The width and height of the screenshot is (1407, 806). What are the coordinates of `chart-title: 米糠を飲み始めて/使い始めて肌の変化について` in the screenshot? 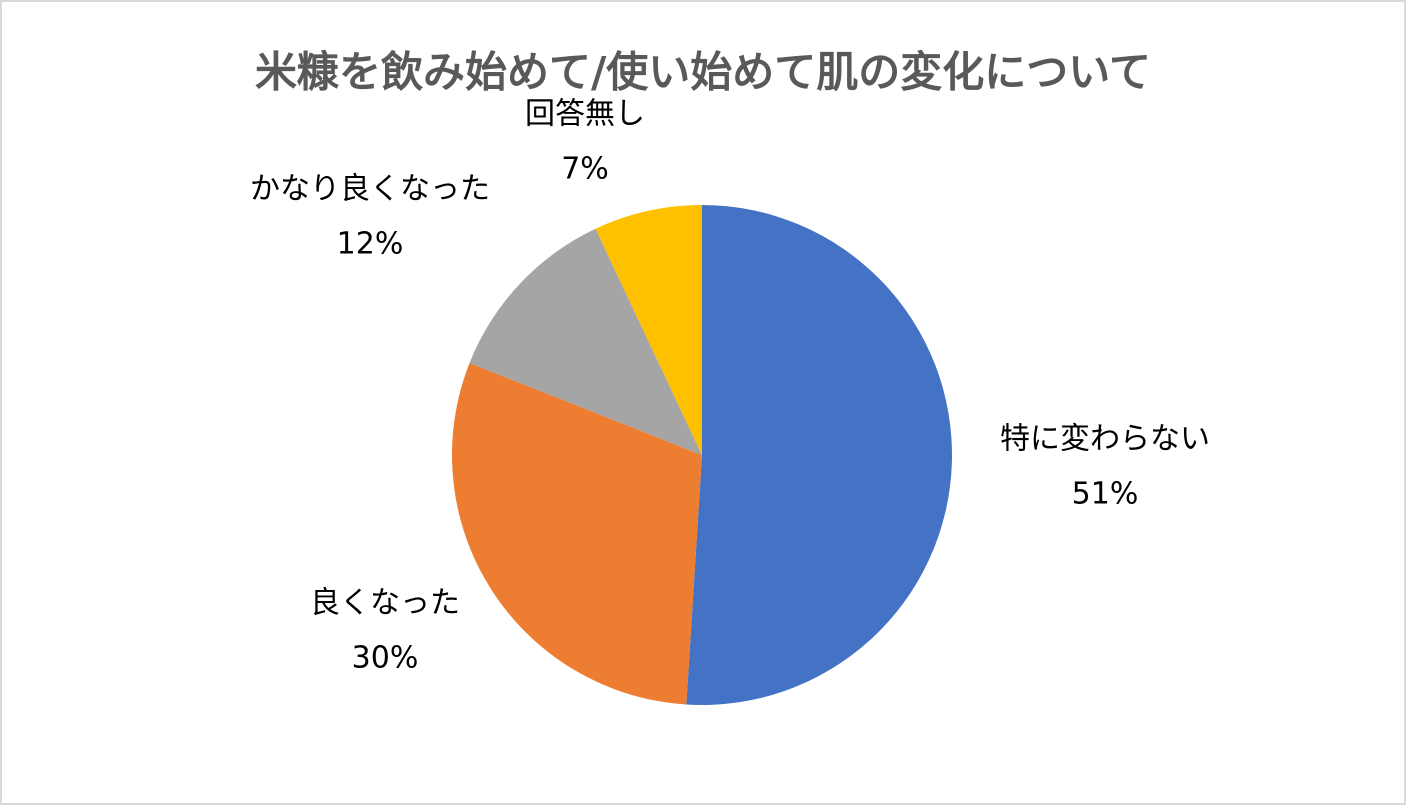 It's located at (703, 72).